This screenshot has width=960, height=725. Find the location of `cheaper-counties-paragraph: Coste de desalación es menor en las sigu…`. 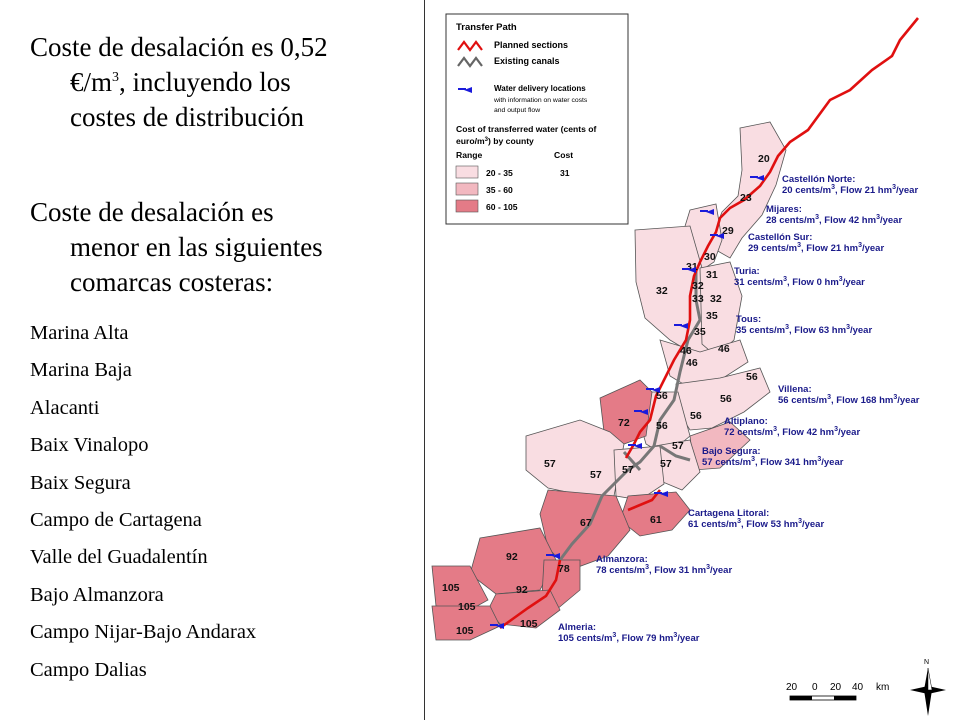

cheaper-counties-paragraph: Coste de desalación es menor en las sigu… is located at coordinates (235, 247).